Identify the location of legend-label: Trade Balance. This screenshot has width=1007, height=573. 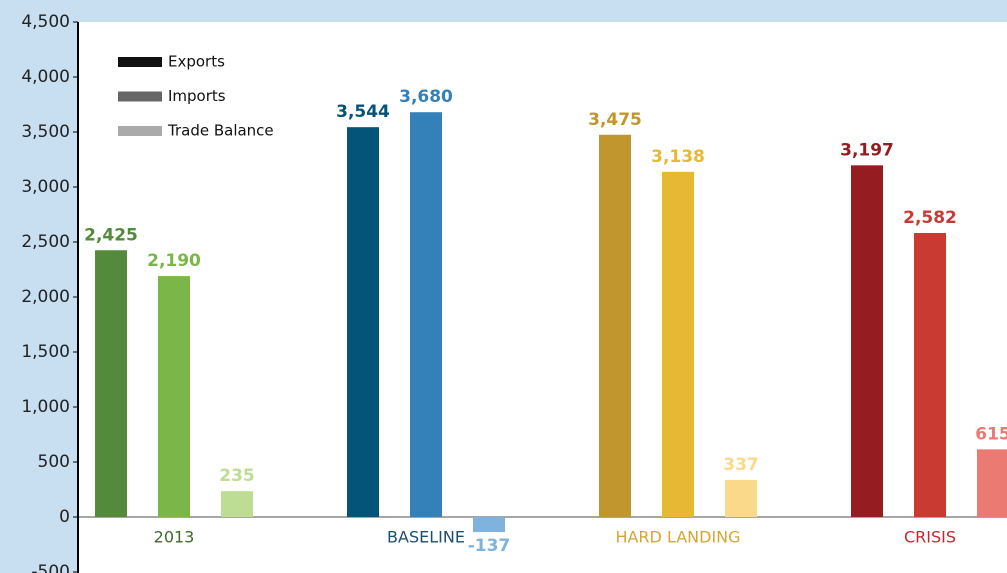
(220, 131).